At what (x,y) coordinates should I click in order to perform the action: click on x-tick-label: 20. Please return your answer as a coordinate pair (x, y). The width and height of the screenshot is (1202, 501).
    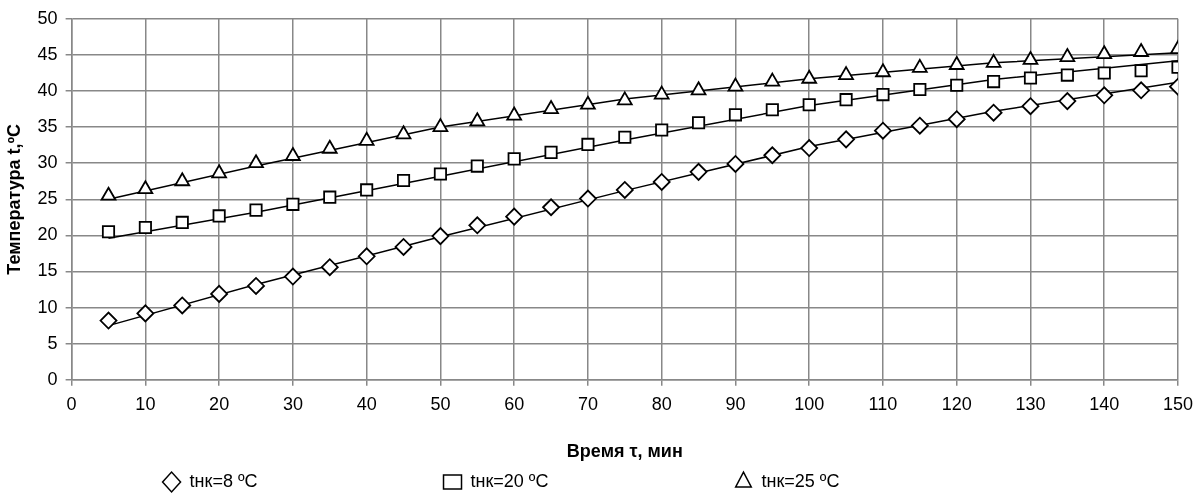
    Looking at the image, I should click on (219, 403).